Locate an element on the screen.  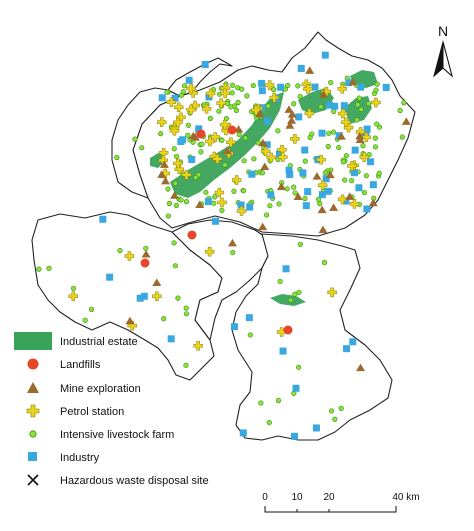
legend-item-mine-exploration: Mine exploration is located at coordinates (84, 388).